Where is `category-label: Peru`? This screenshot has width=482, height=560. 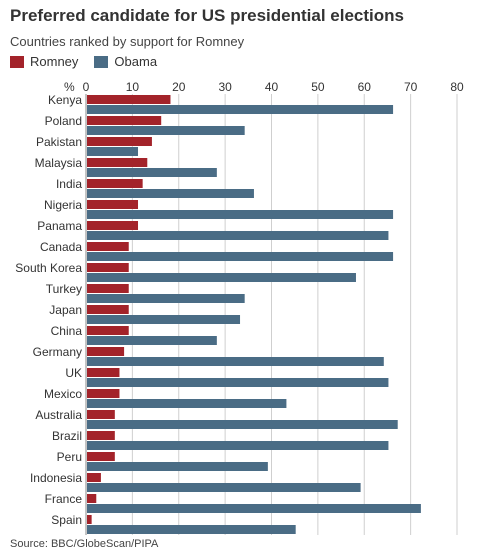
category-label: Peru is located at coordinates (69, 457).